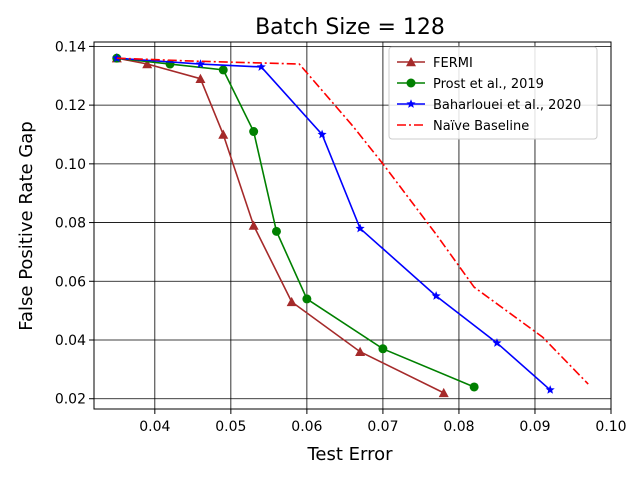  Describe the element at coordinates (154, 427) in the screenshot. I see `x-tick-label: 0.04` at that location.